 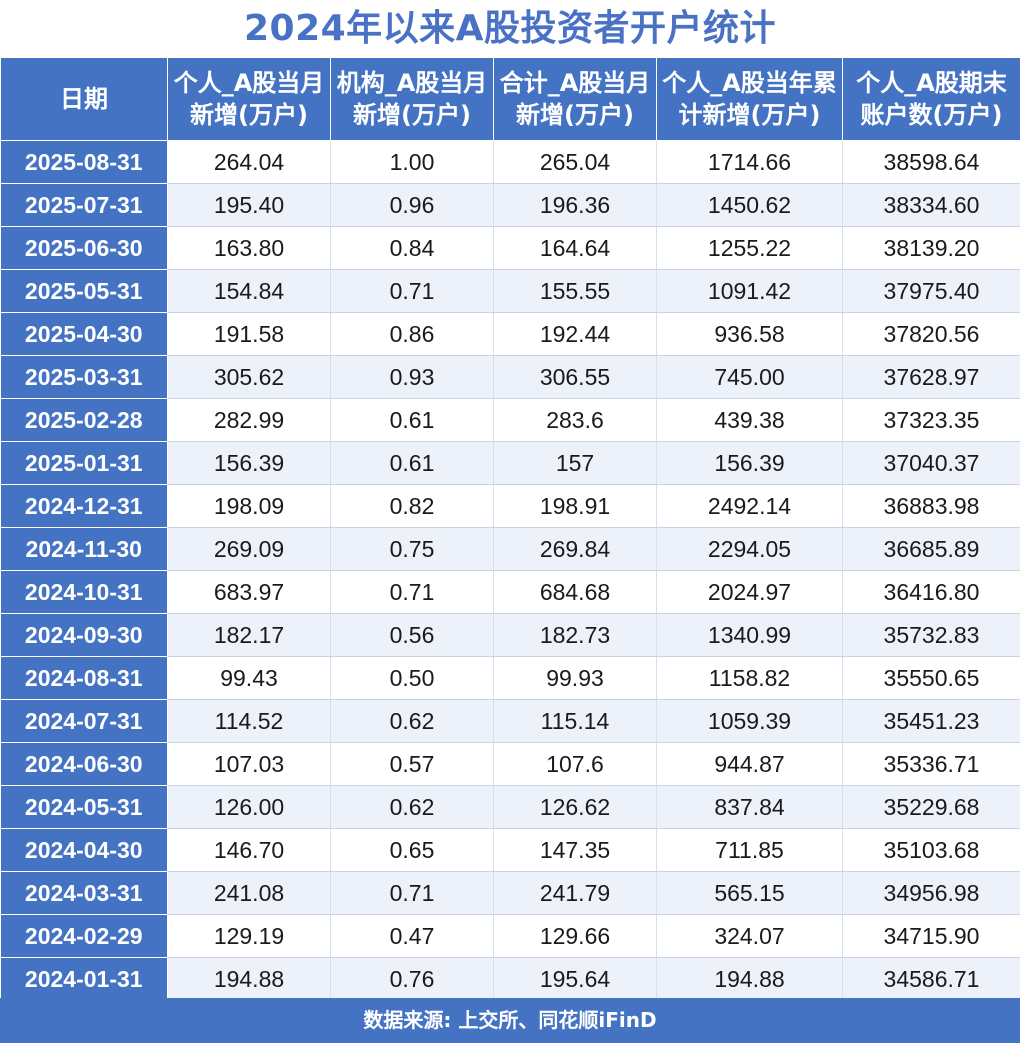 What do you see at coordinates (749, 291) in the screenshot?
I see `individual-ytd-new-cell: 1091.42` at bounding box center [749, 291].